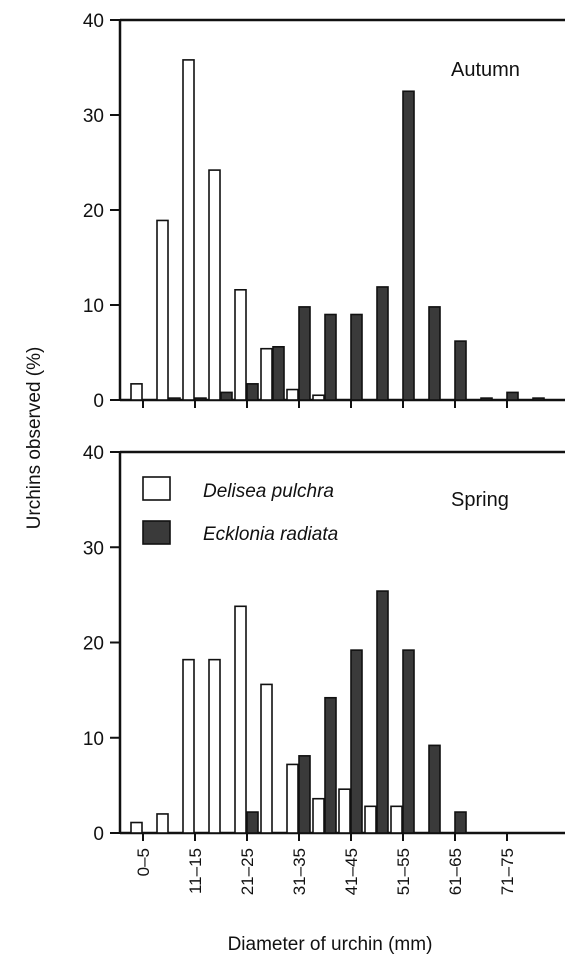 Image resolution: width=570 pixels, height=969 pixels. I want to click on x-category-label: 61–65, so click(455, 871).